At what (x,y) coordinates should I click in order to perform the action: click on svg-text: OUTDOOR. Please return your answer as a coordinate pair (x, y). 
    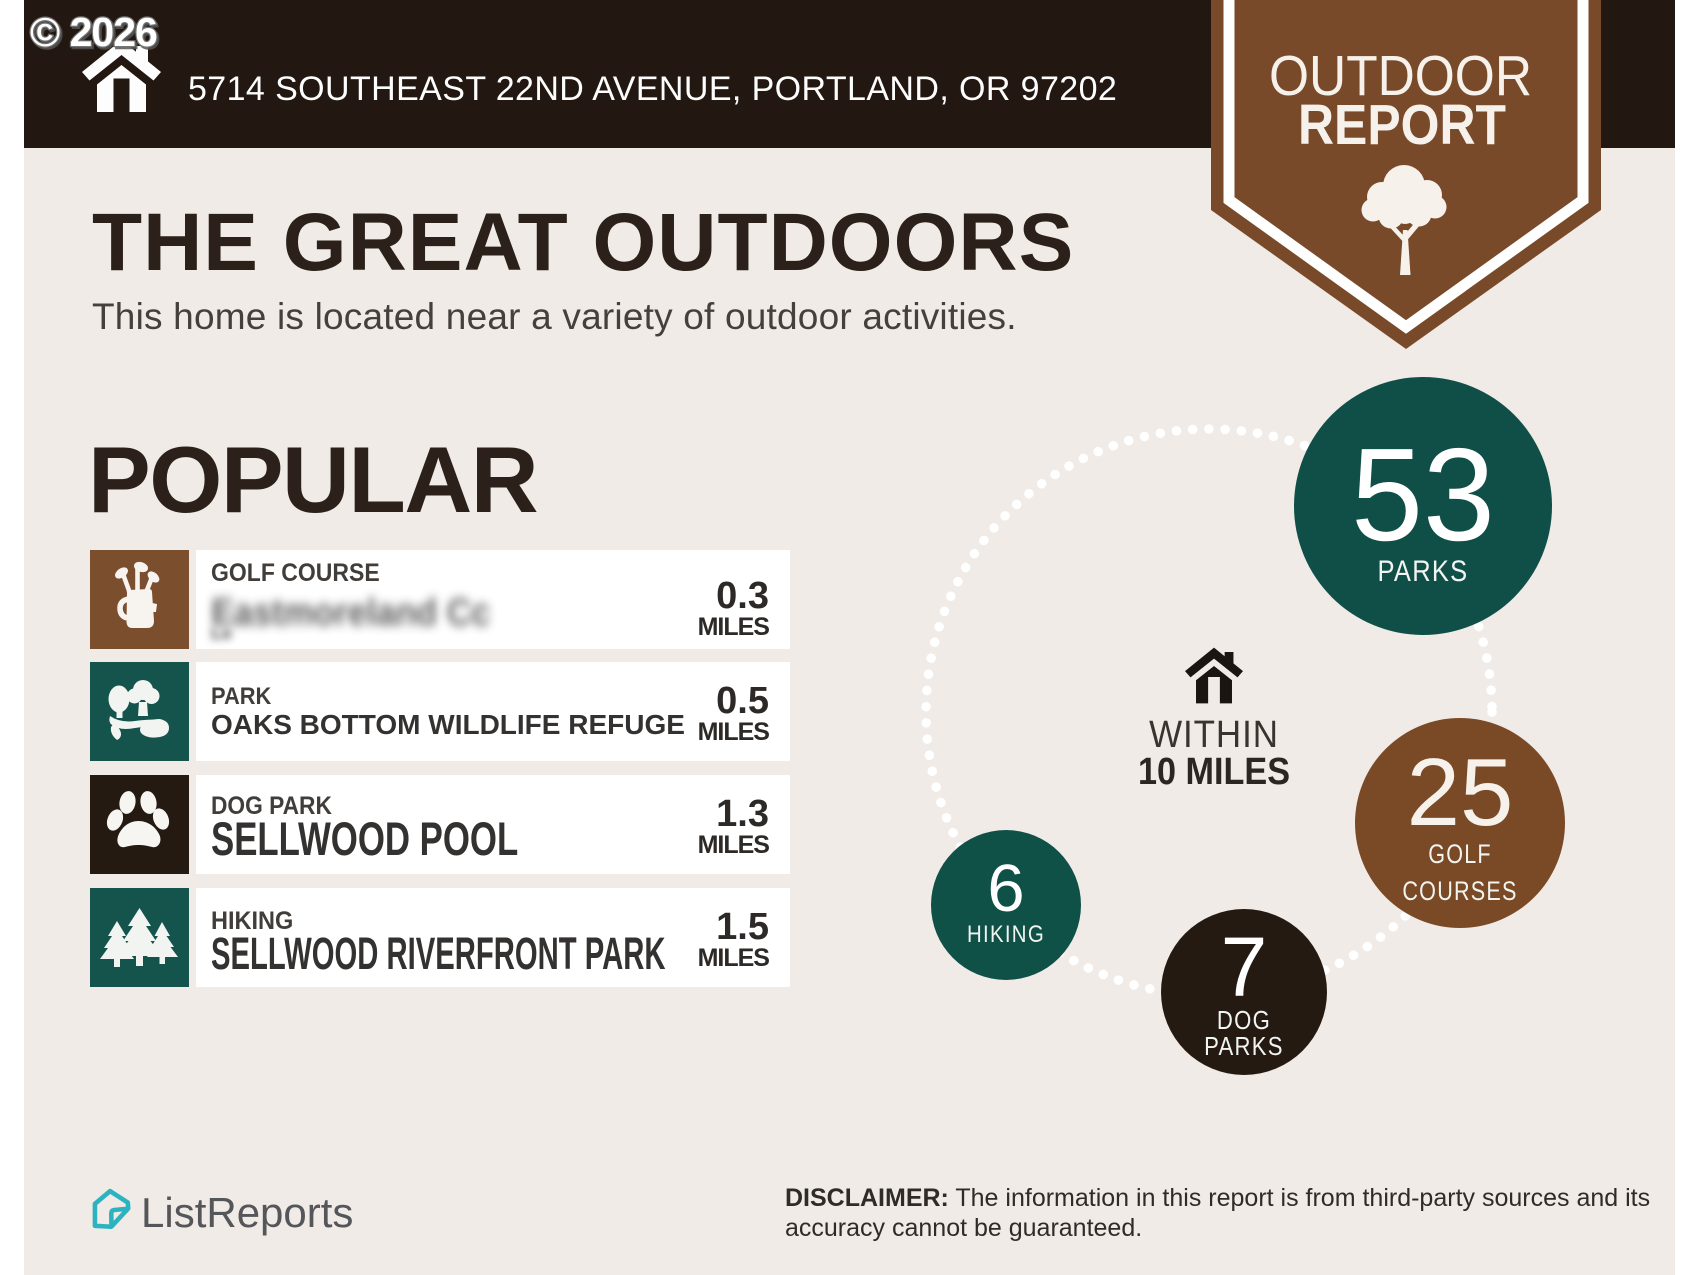
    Looking at the image, I should click on (1400, 75).